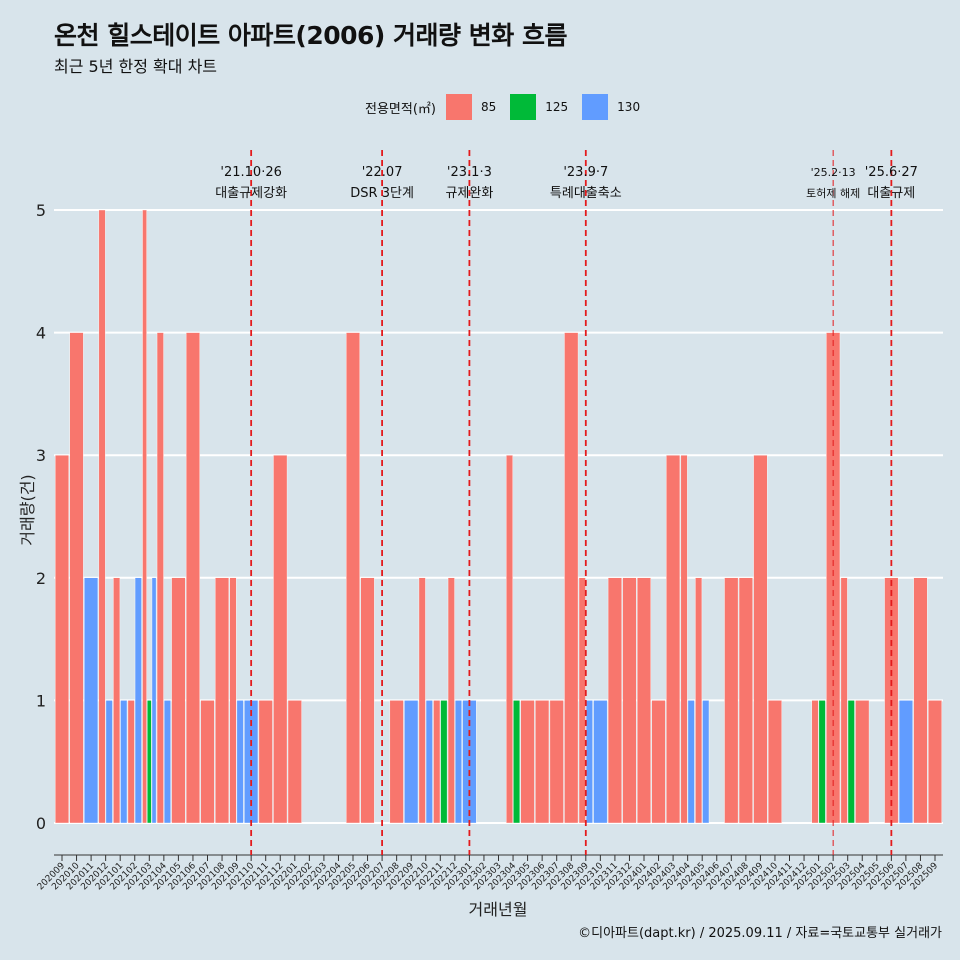 The width and height of the screenshot is (960, 960). Describe the element at coordinates (251, 193) in the screenshot. I see `event-name-label: 대출규제강화` at that location.